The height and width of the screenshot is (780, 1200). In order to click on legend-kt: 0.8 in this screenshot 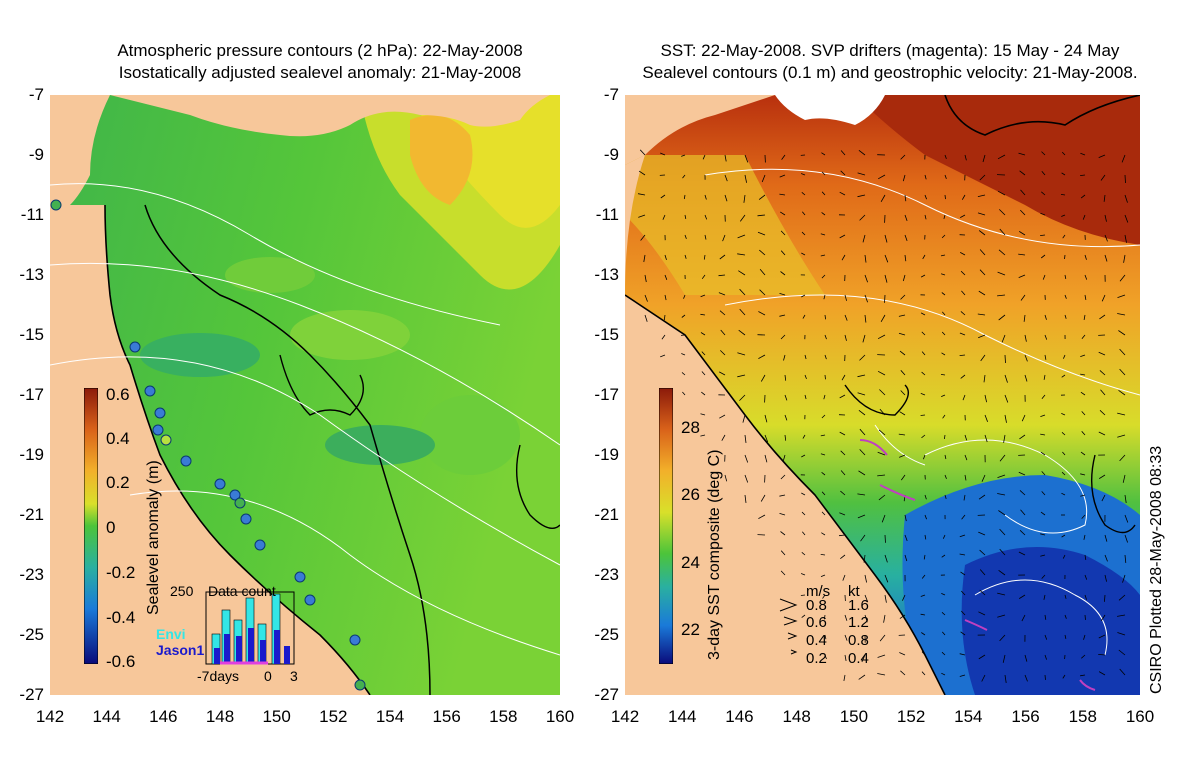, I will do `click(858, 640)`.